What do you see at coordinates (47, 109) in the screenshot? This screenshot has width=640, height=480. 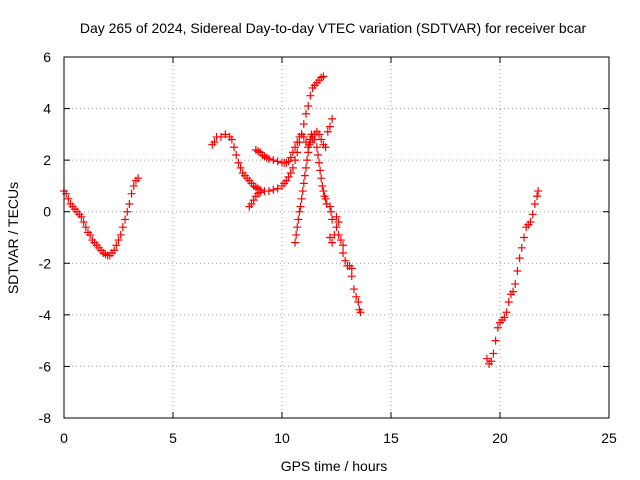 I see `y-tick-label: 4` at bounding box center [47, 109].